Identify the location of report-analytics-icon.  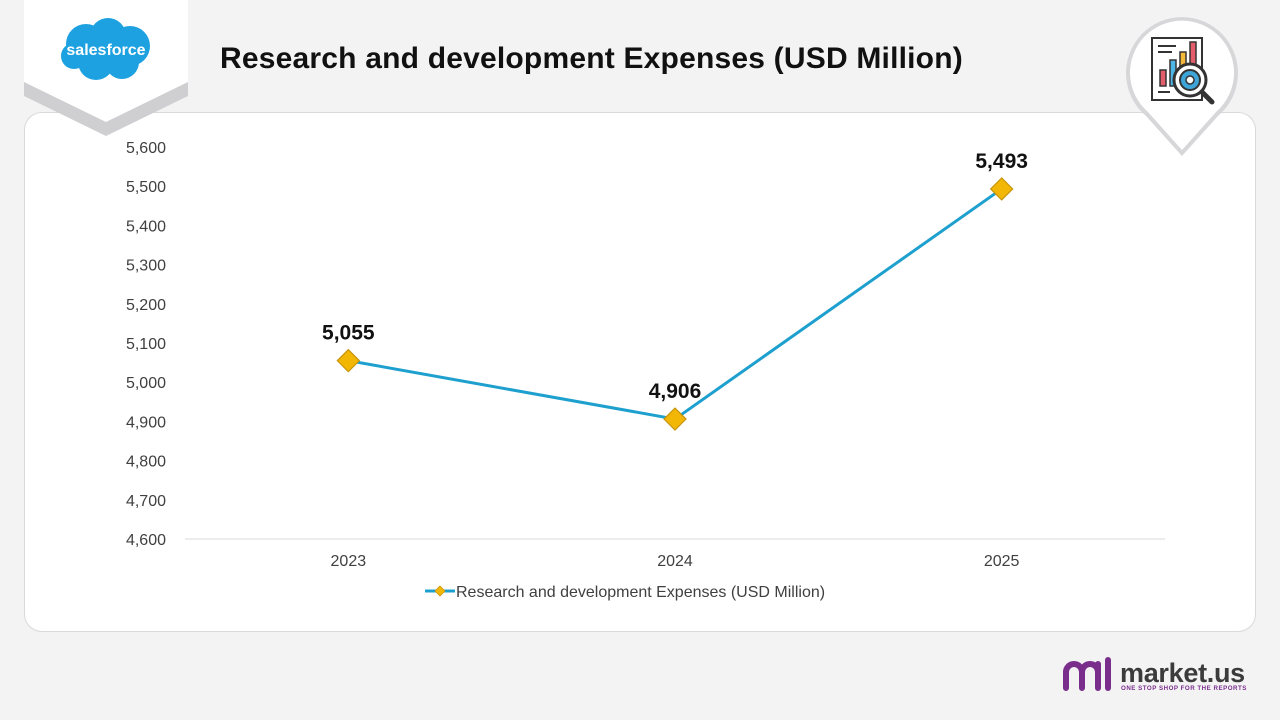
(1183, 71).